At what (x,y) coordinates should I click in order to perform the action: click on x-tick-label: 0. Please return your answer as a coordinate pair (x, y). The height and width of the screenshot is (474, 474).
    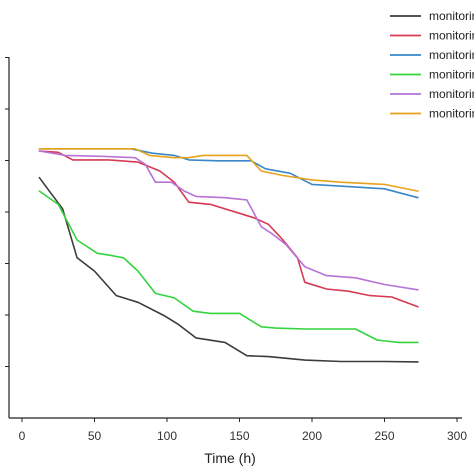
    Looking at the image, I should click on (22, 436).